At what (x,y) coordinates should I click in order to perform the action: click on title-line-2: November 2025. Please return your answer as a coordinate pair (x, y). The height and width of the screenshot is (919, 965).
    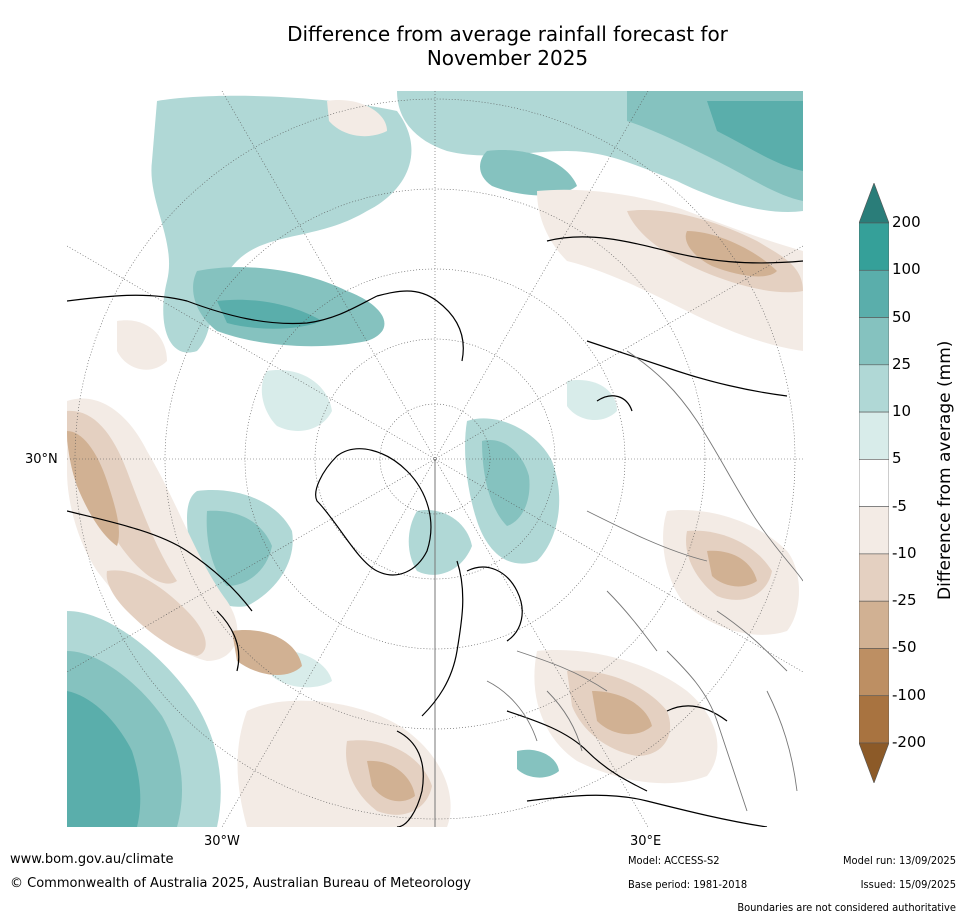
    Looking at the image, I should click on (507, 58).